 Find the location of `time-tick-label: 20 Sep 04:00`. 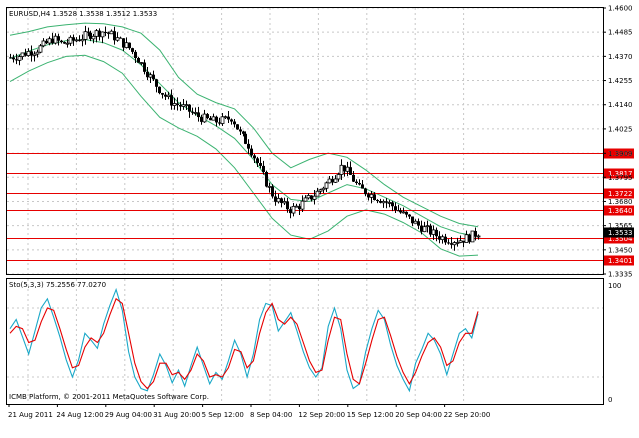

time-tick-label: 20 Sep 04:00 is located at coordinates (418, 415).